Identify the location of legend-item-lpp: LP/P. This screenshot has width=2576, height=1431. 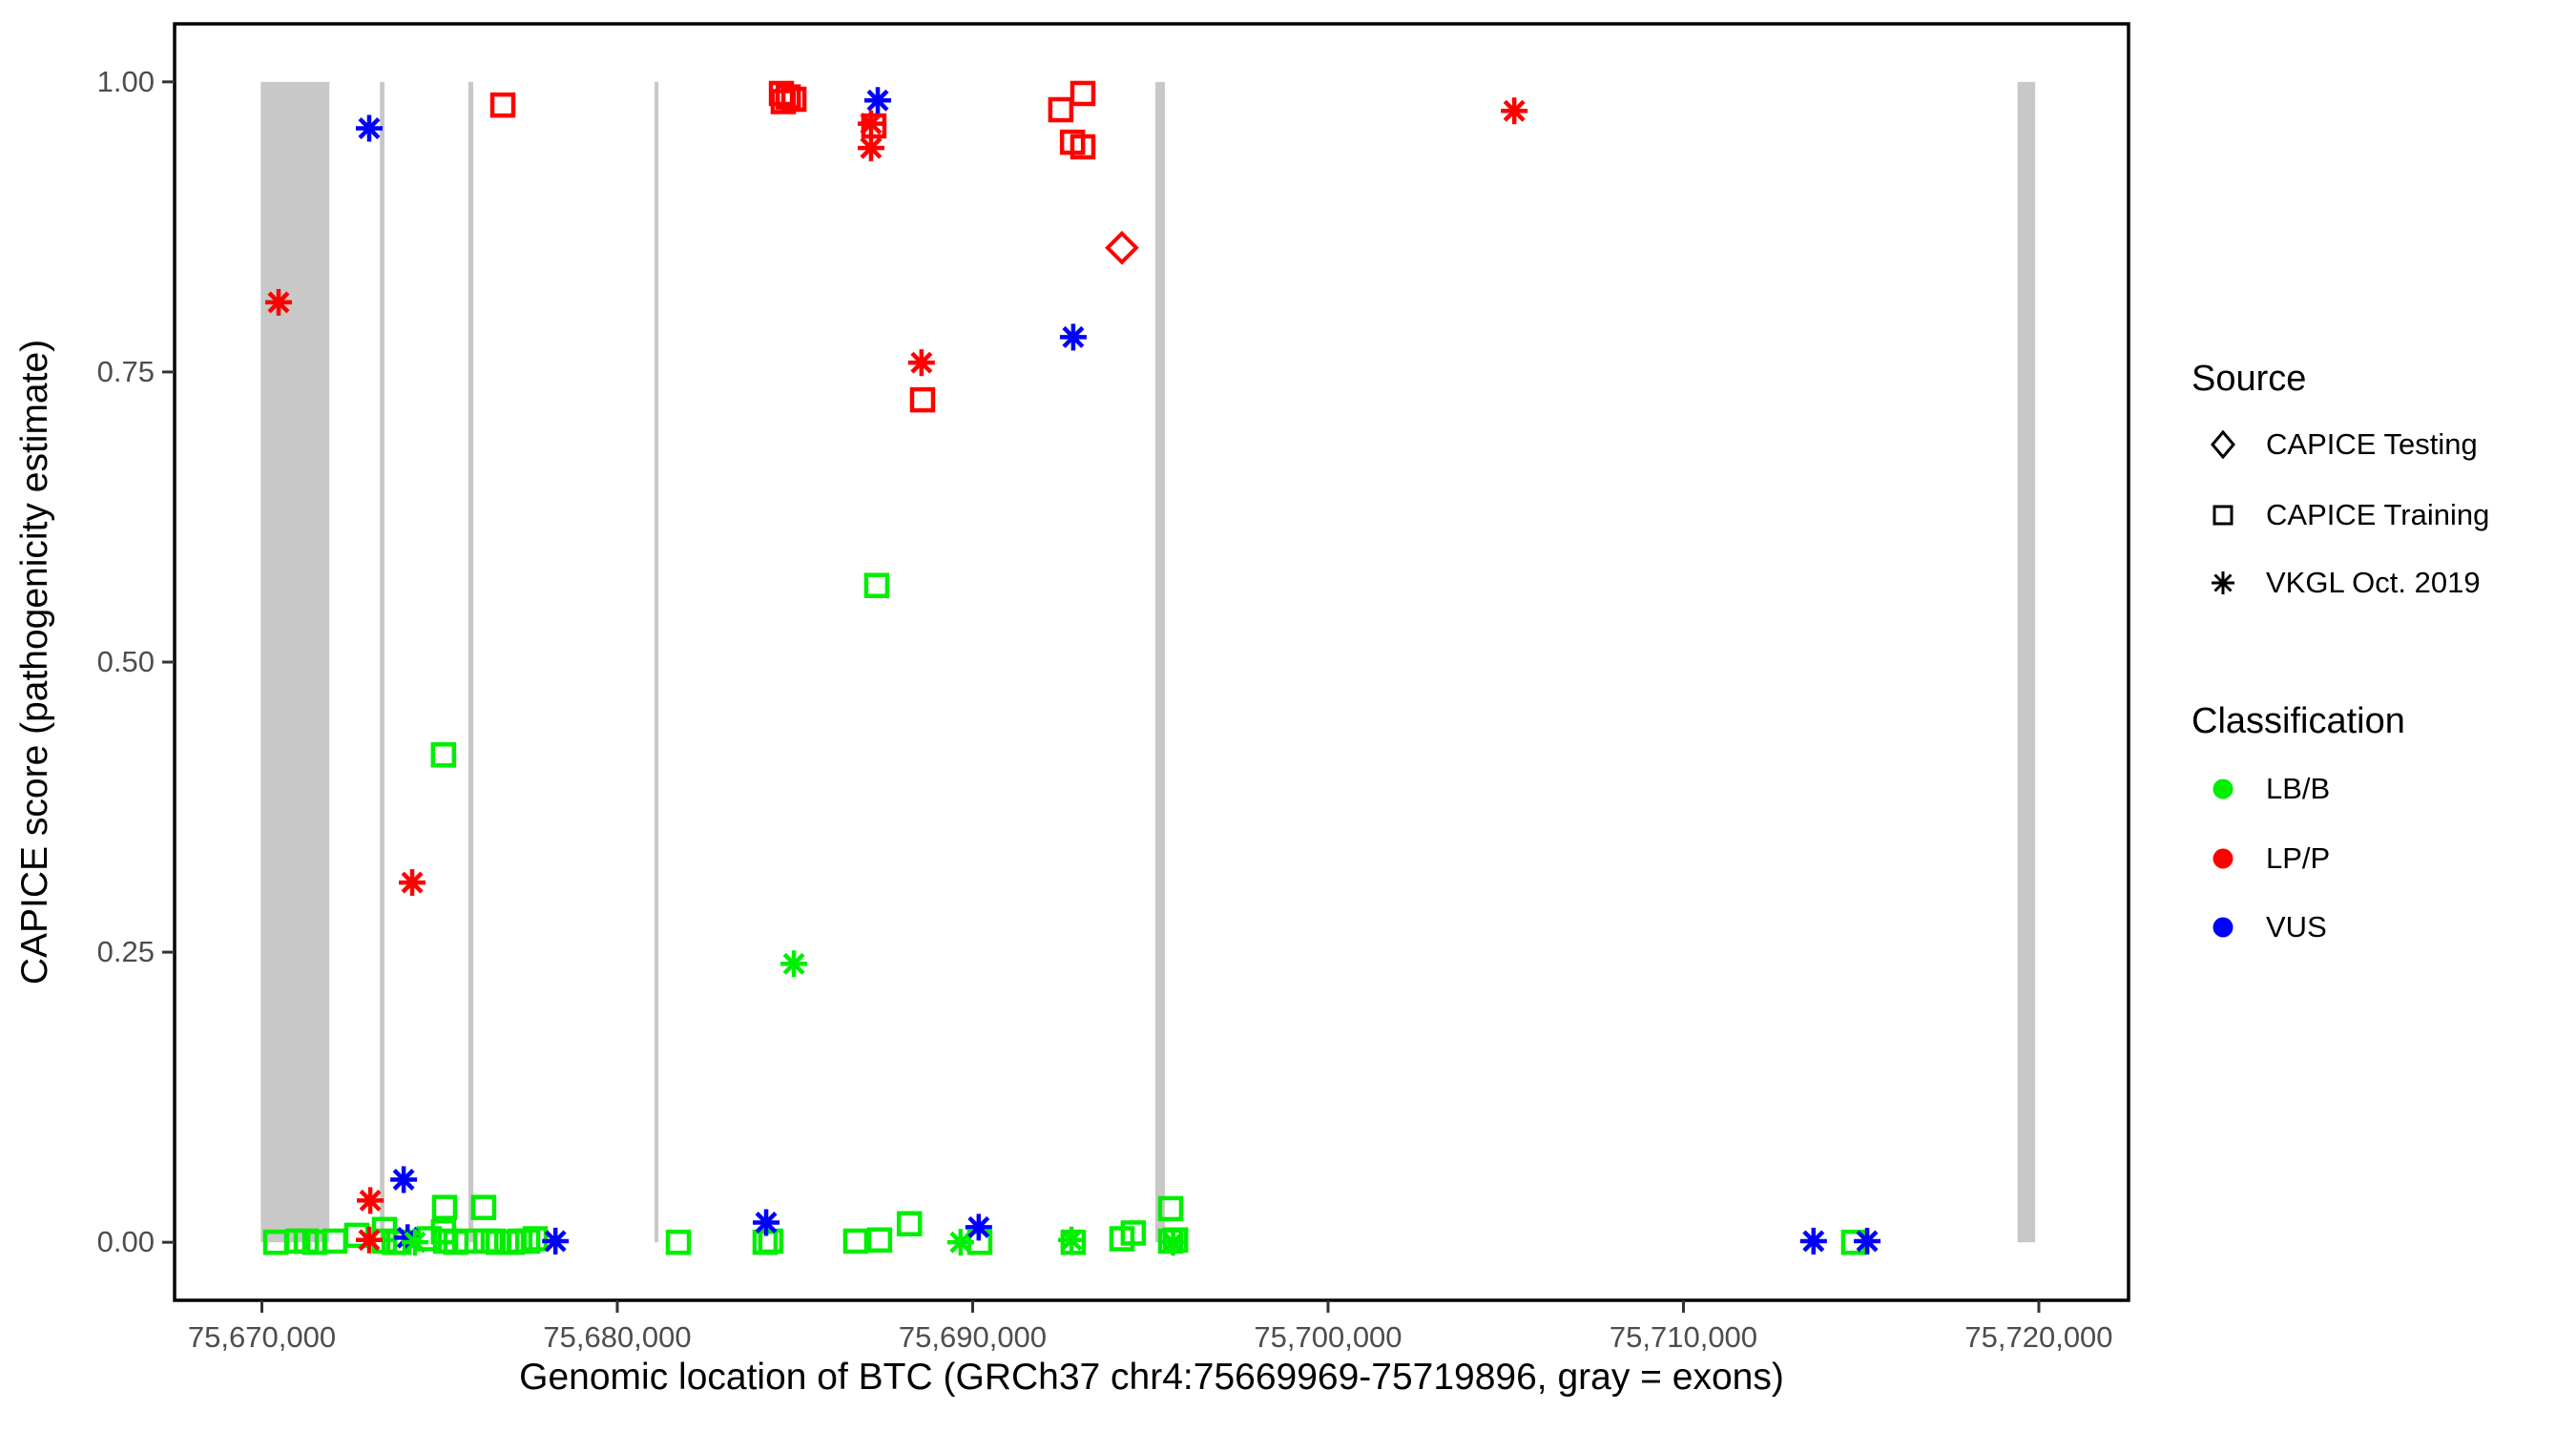
(2266, 859).